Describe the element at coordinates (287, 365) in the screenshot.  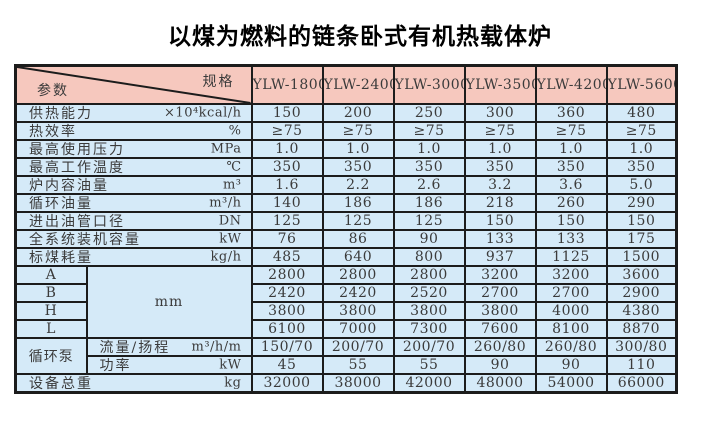
I see `value-cell: 45` at that location.